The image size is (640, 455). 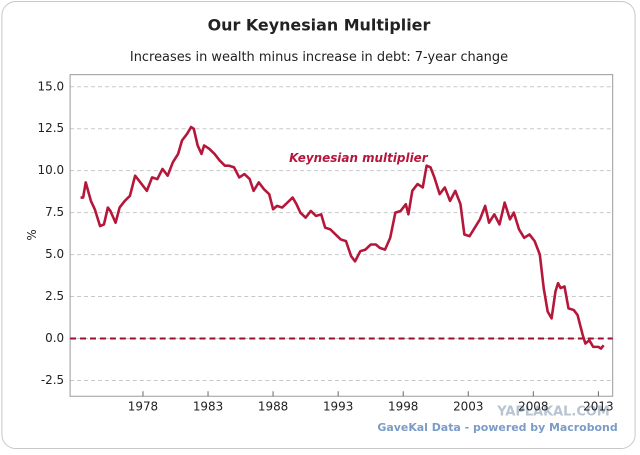 What do you see at coordinates (54, 212) in the screenshot?
I see `y-tick-label: 7.5` at bounding box center [54, 212].